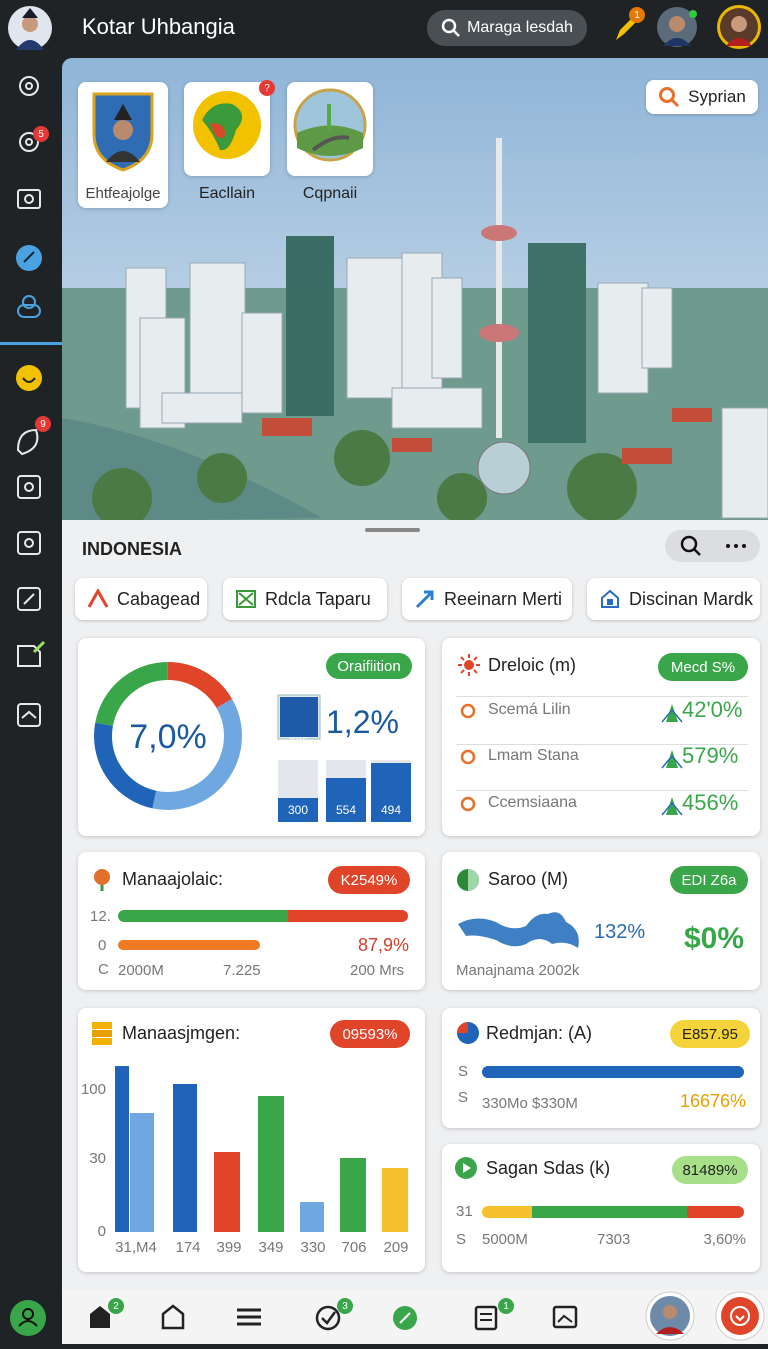  Describe the element at coordinates (102, 880) in the screenshot. I see `pin-icon` at that location.